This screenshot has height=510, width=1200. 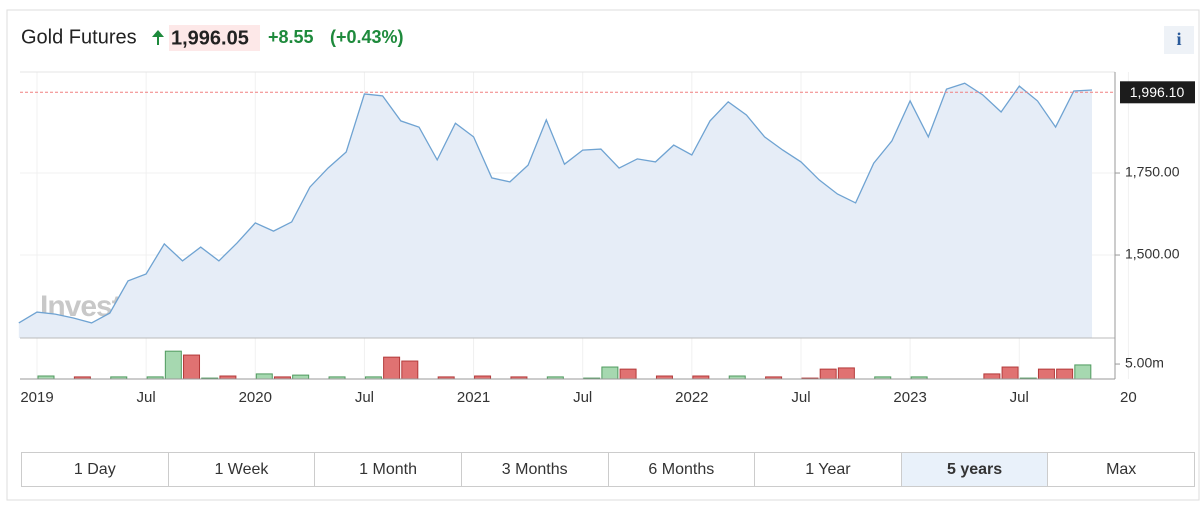 What do you see at coordinates (210, 38) in the screenshot?
I see `price: 1,996.05` at bounding box center [210, 38].